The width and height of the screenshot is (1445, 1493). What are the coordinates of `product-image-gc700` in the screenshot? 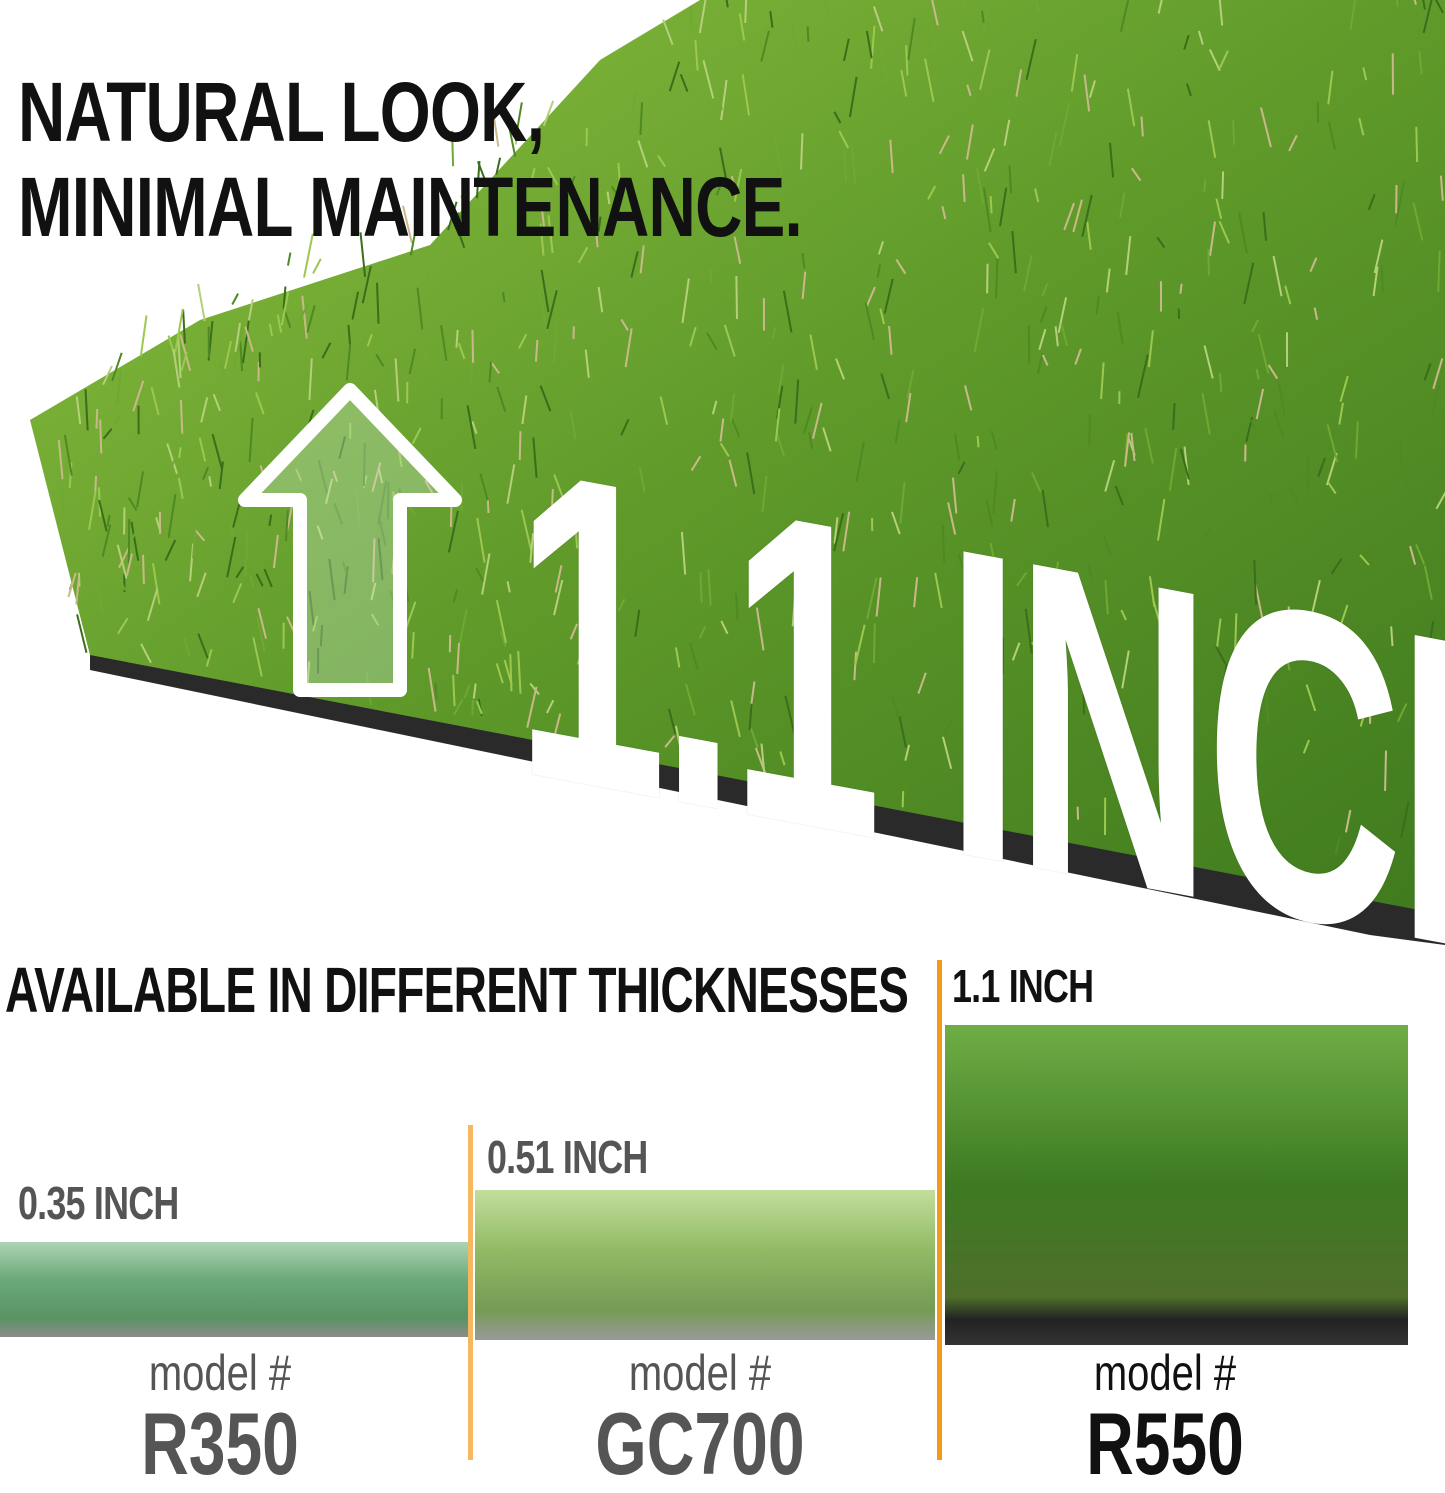 It's located at (705, 1265).